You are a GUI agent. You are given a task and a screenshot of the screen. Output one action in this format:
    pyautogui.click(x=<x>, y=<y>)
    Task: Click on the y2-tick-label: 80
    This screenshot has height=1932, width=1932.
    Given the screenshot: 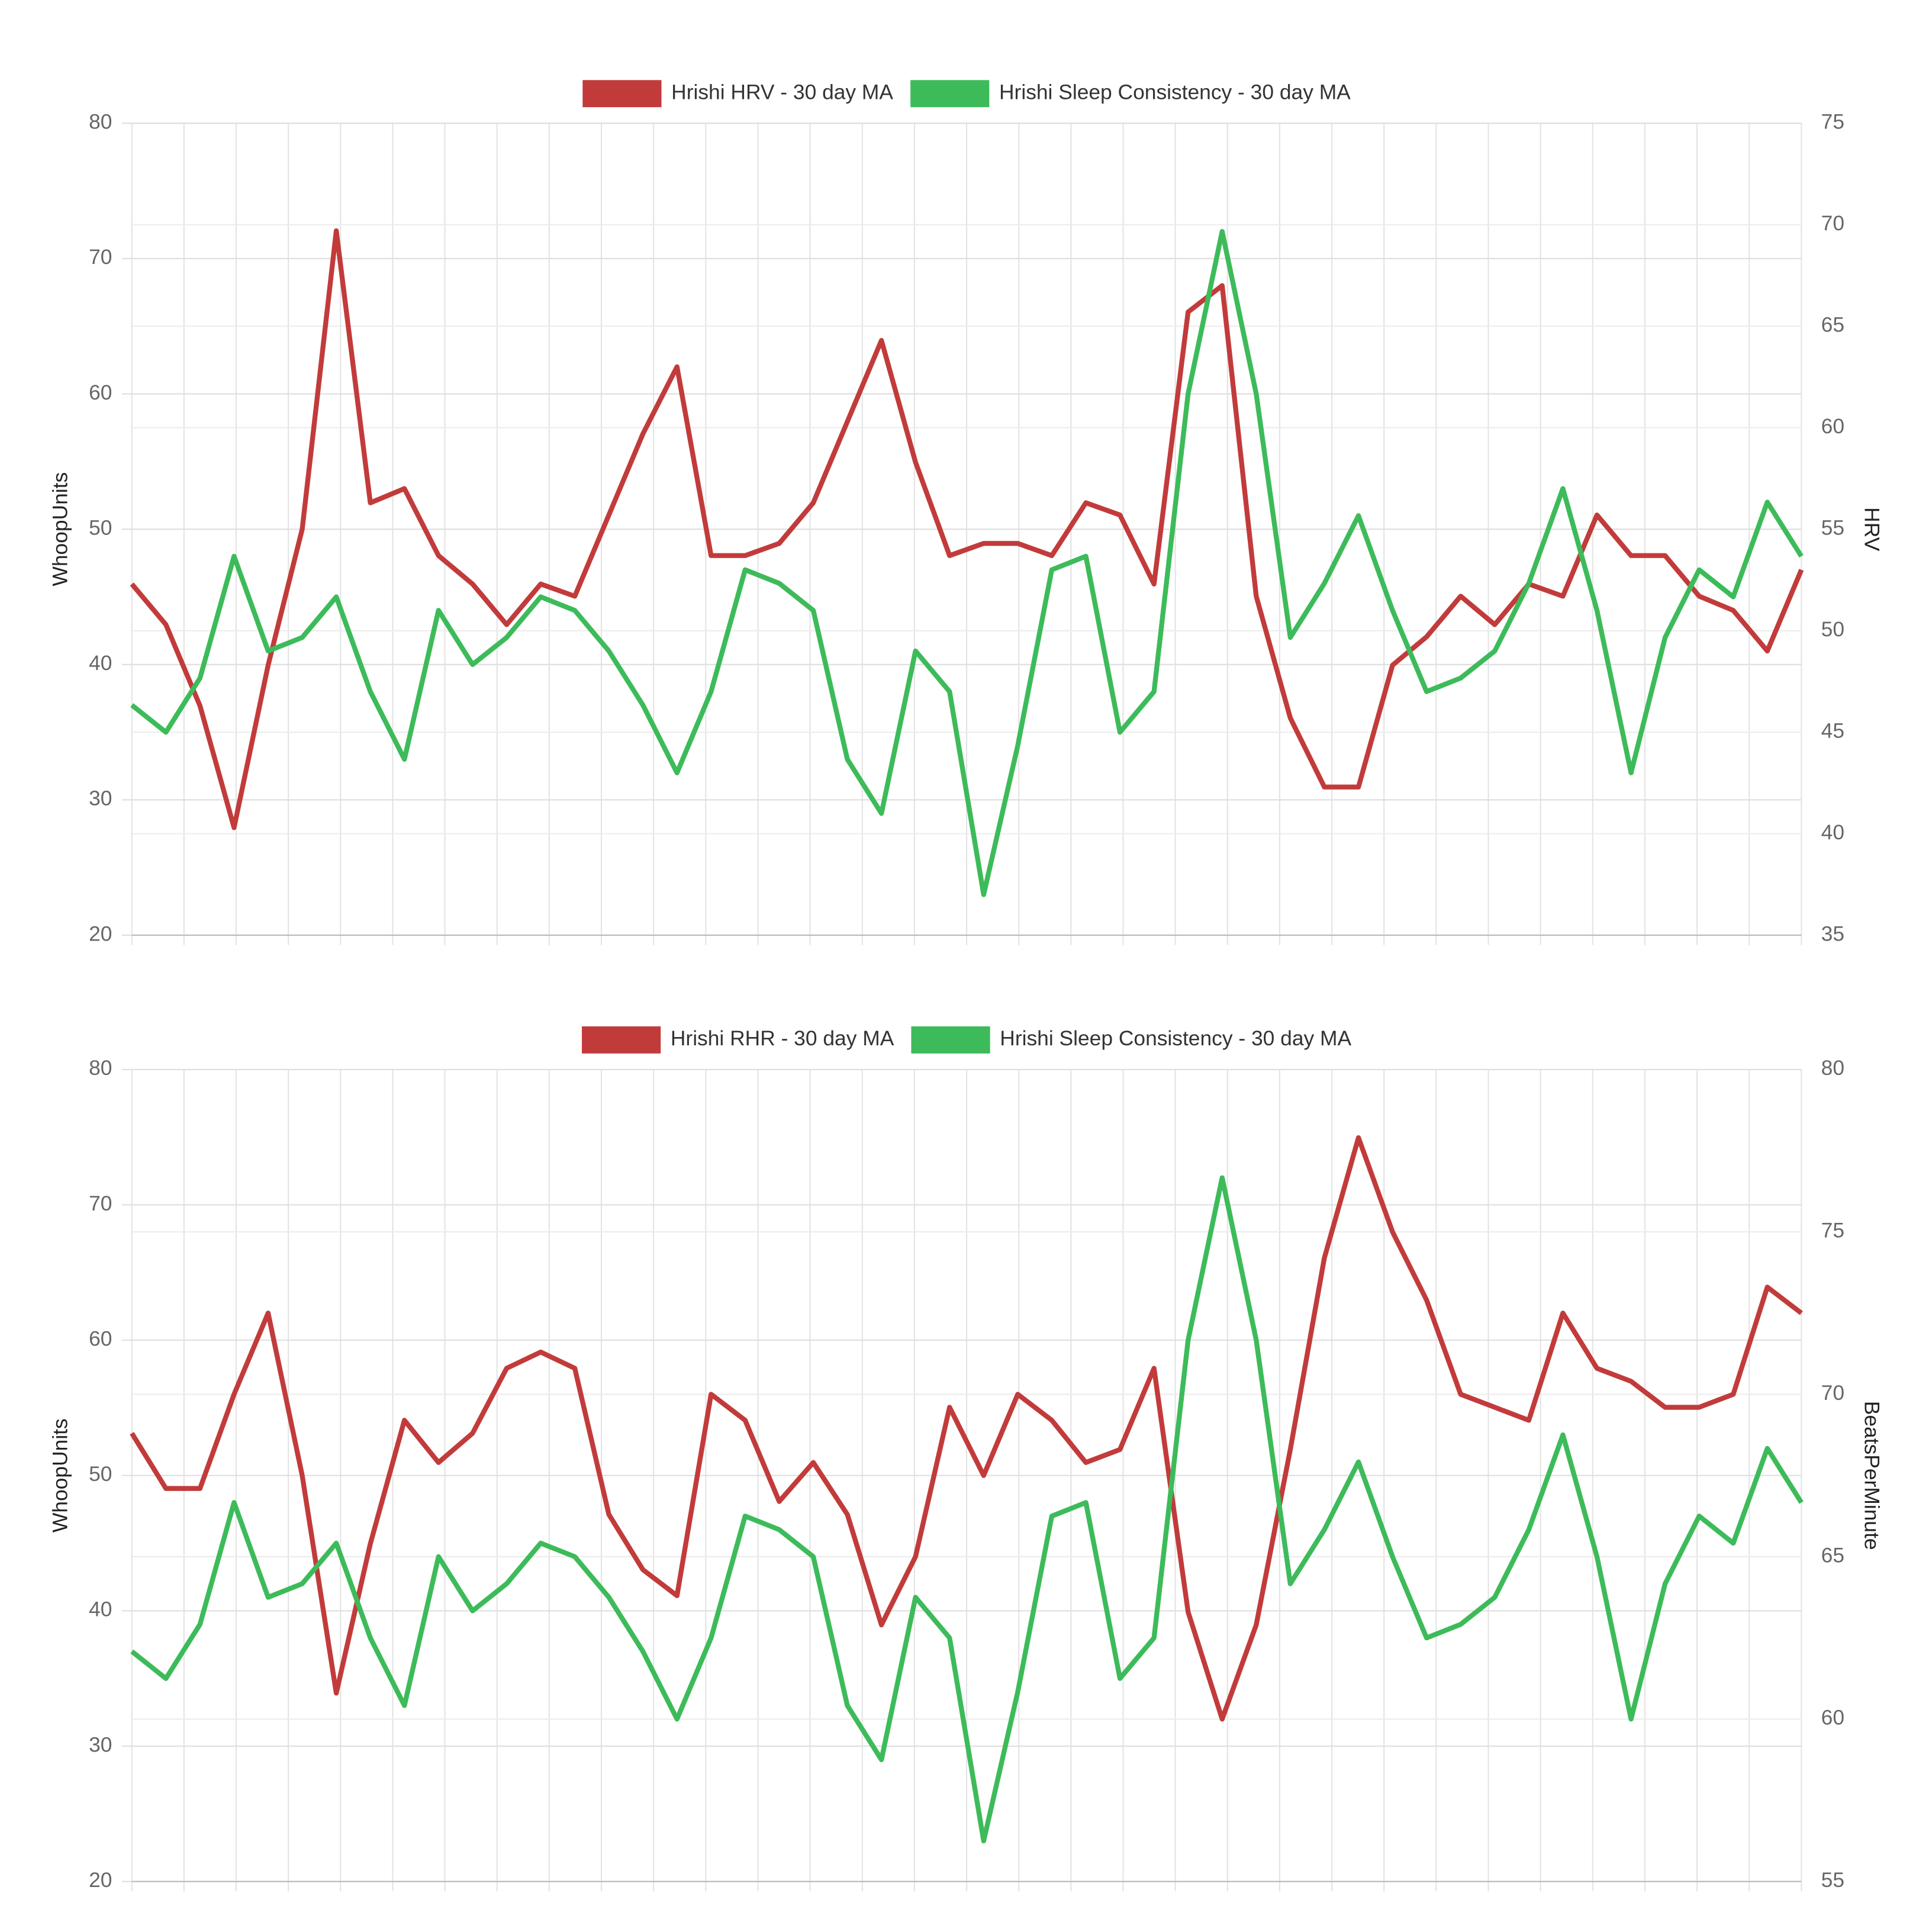 What is the action you would take?
    pyautogui.click(x=1833, y=1068)
    